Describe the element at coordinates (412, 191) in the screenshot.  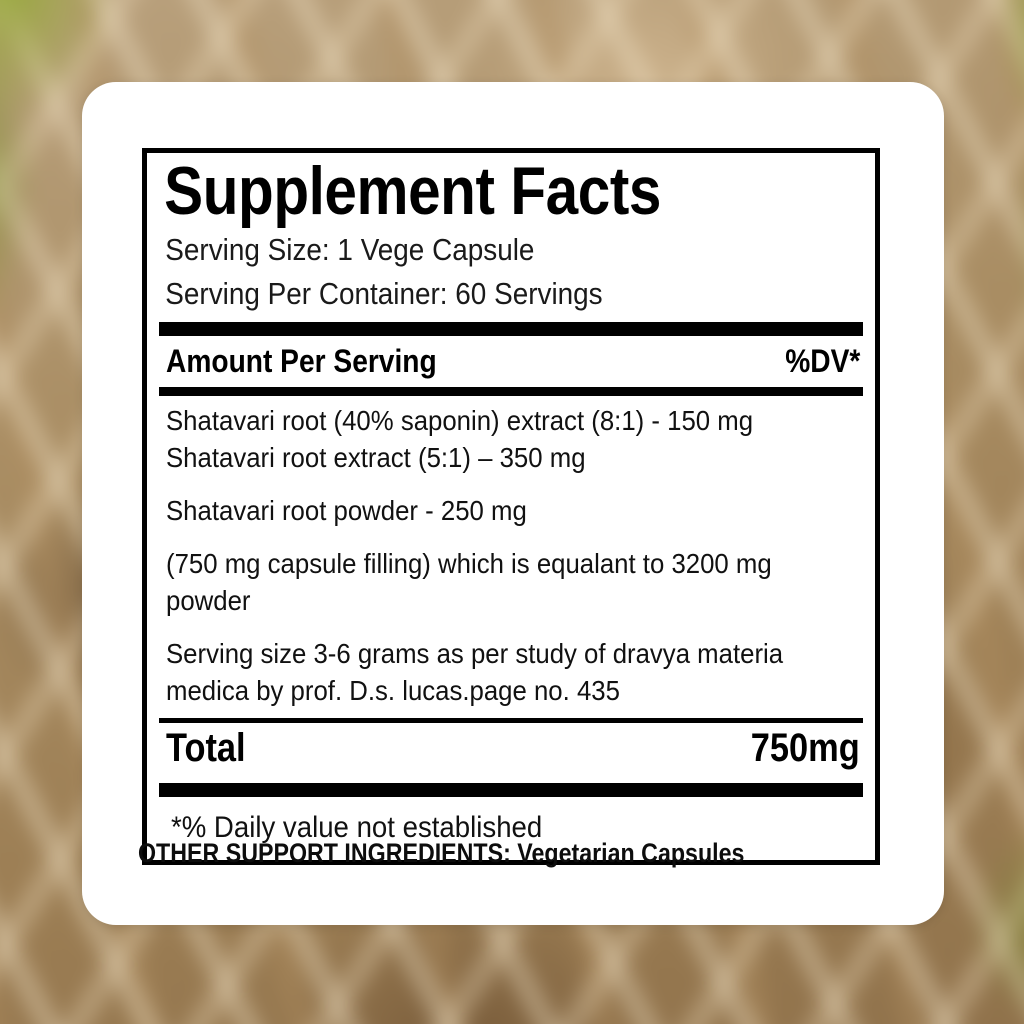
I see `page-title: Supplement Facts` at that location.